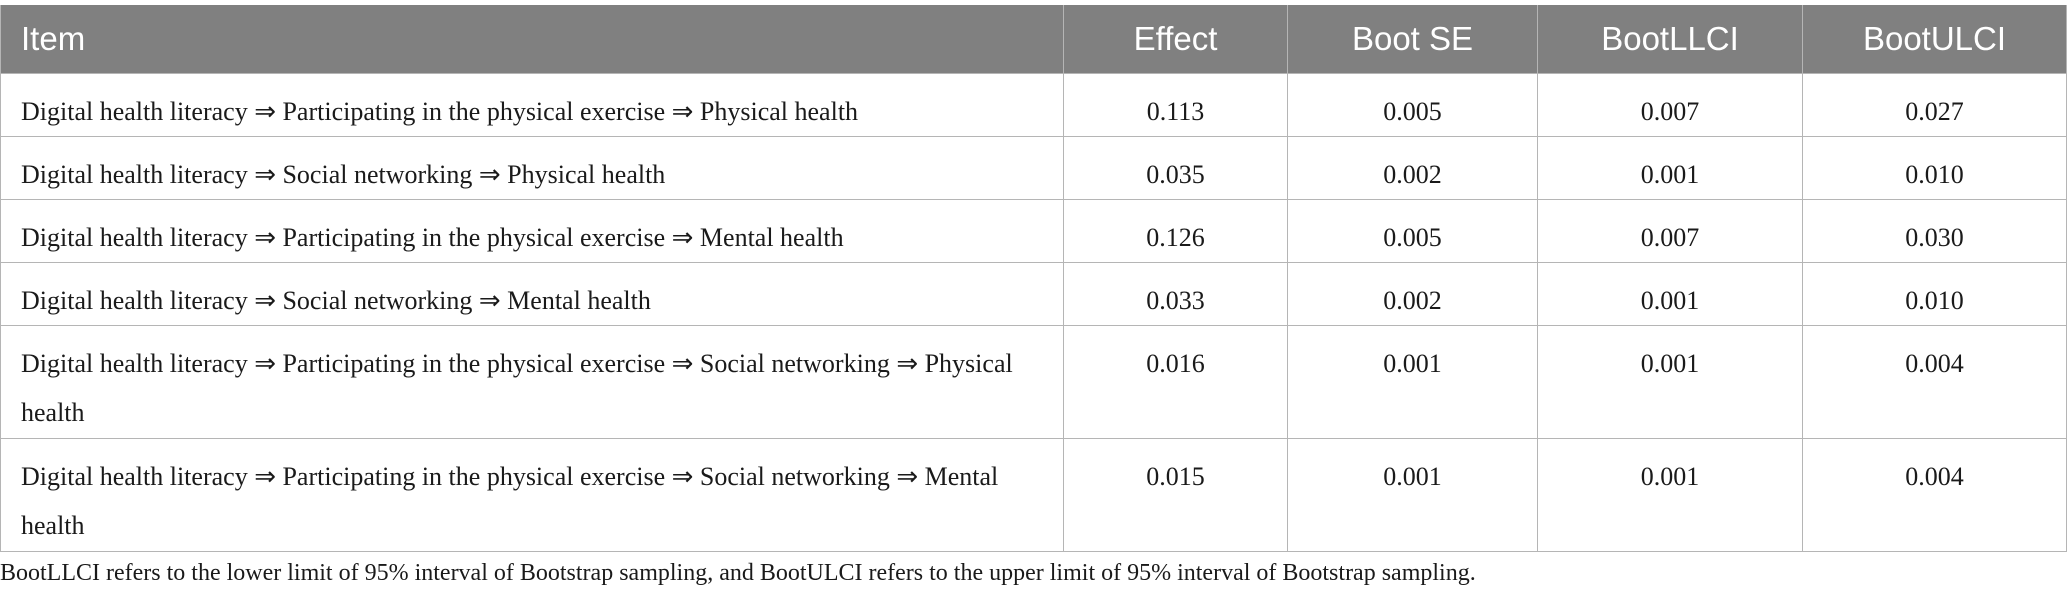 The image size is (2067, 597). What do you see at coordinates (1175, 39) in the screenshot?
I see `header-effect: Effect` at bounding box center [1175, 39].